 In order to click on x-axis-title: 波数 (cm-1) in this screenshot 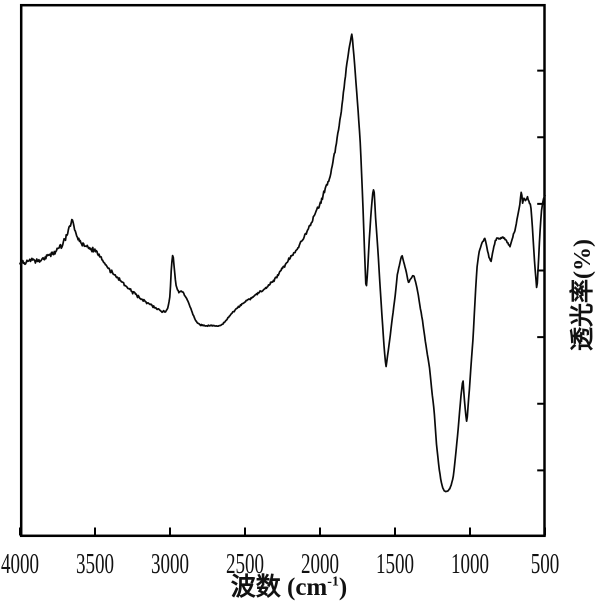, I will do `click(289, 587)`.